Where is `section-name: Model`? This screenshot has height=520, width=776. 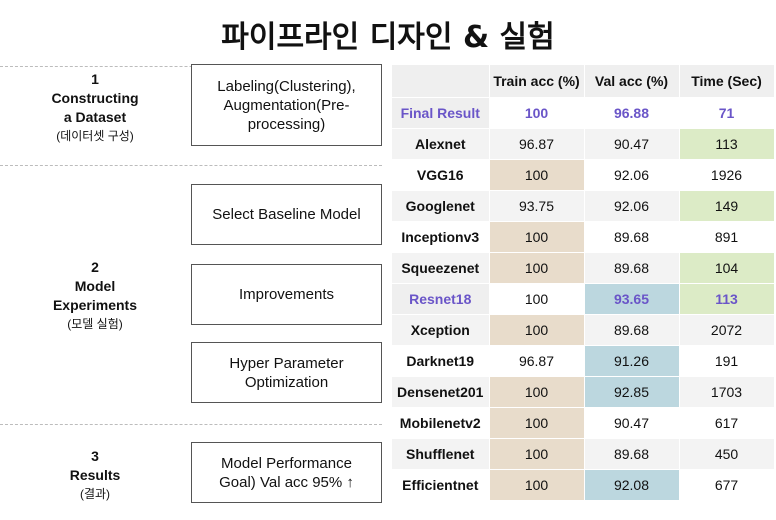 section-name: Model is located at coordinates (95, 286).